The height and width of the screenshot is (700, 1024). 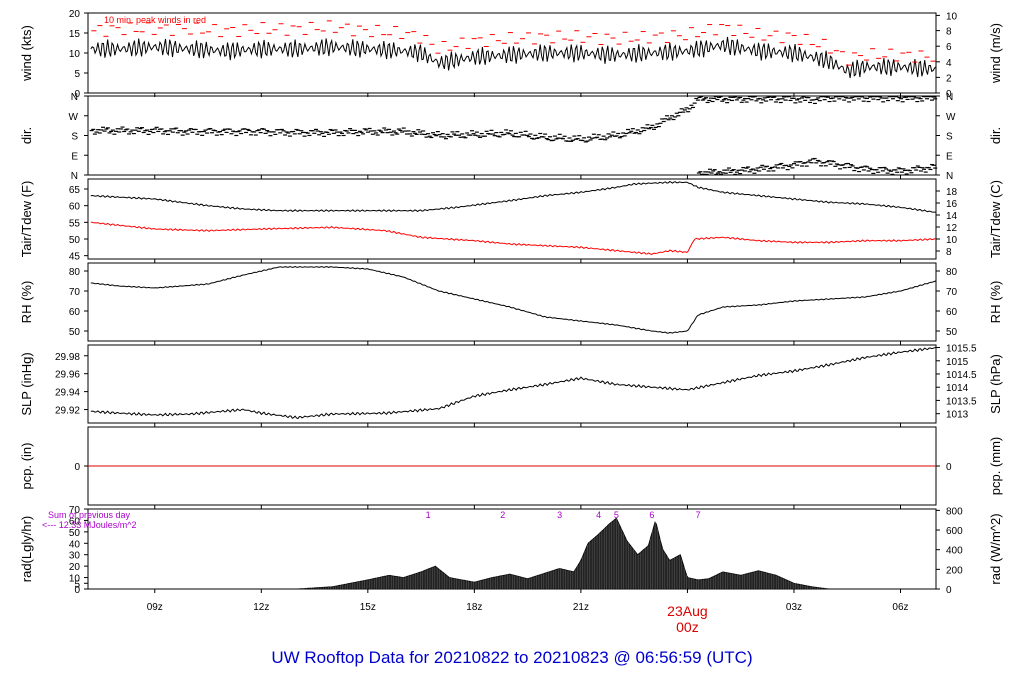 What do you see at coordinates (954, 570) in the screenshot?
I see `rad-rtick-label: 200` at bounding box center [954, 570].